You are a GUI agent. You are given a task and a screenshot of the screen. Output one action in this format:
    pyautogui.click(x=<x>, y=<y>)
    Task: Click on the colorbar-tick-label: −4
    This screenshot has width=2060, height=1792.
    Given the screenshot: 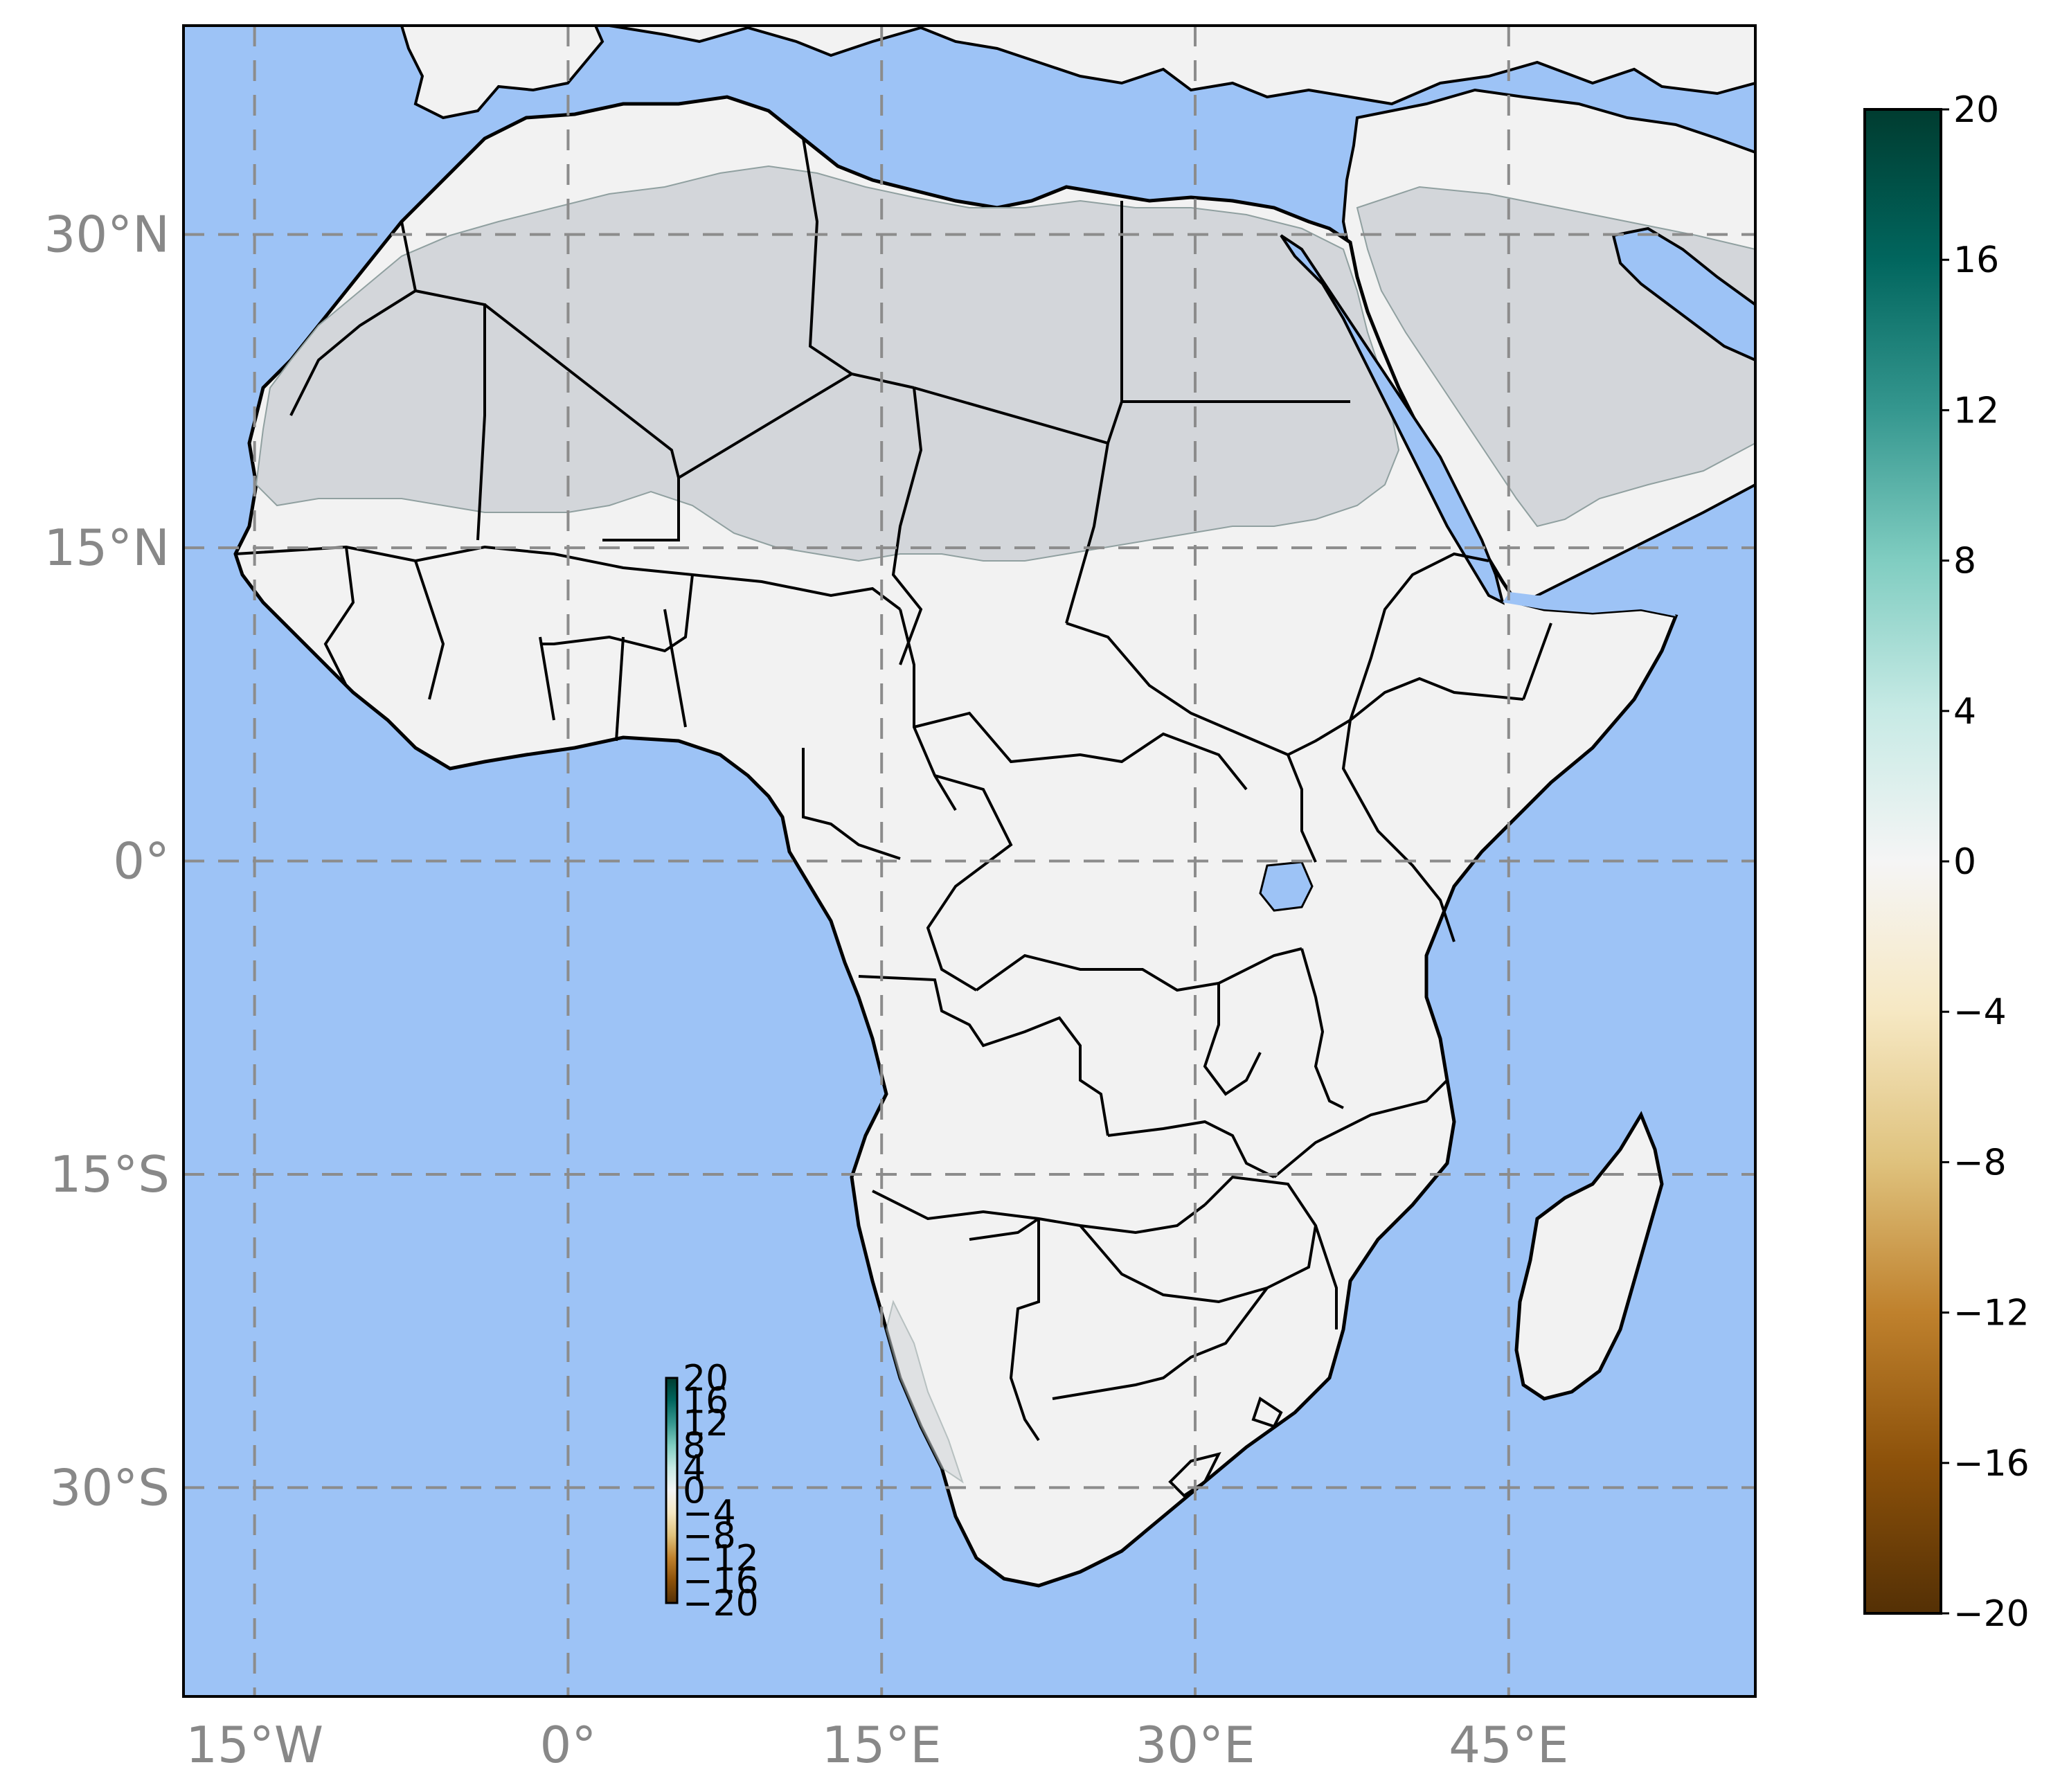 What is the action you would take?
    pyautogui.click(x=1980, y=1012)
    